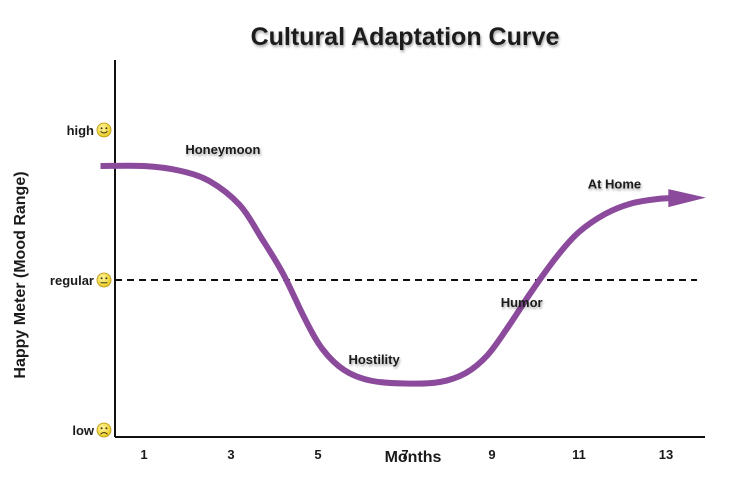 The image size is (735, 501). What do you see at coordinates (687, 198) in the screenshot?
I see `curve-arrowhead-icon` at bounding box center [687, 198].